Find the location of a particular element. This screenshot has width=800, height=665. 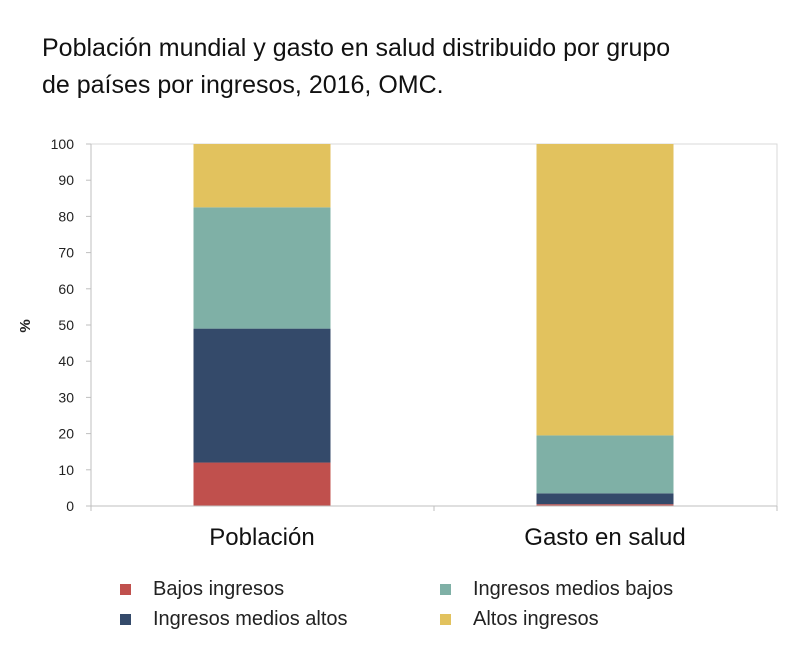

y-tick-label: 30 is located at coordinates (66, 397).